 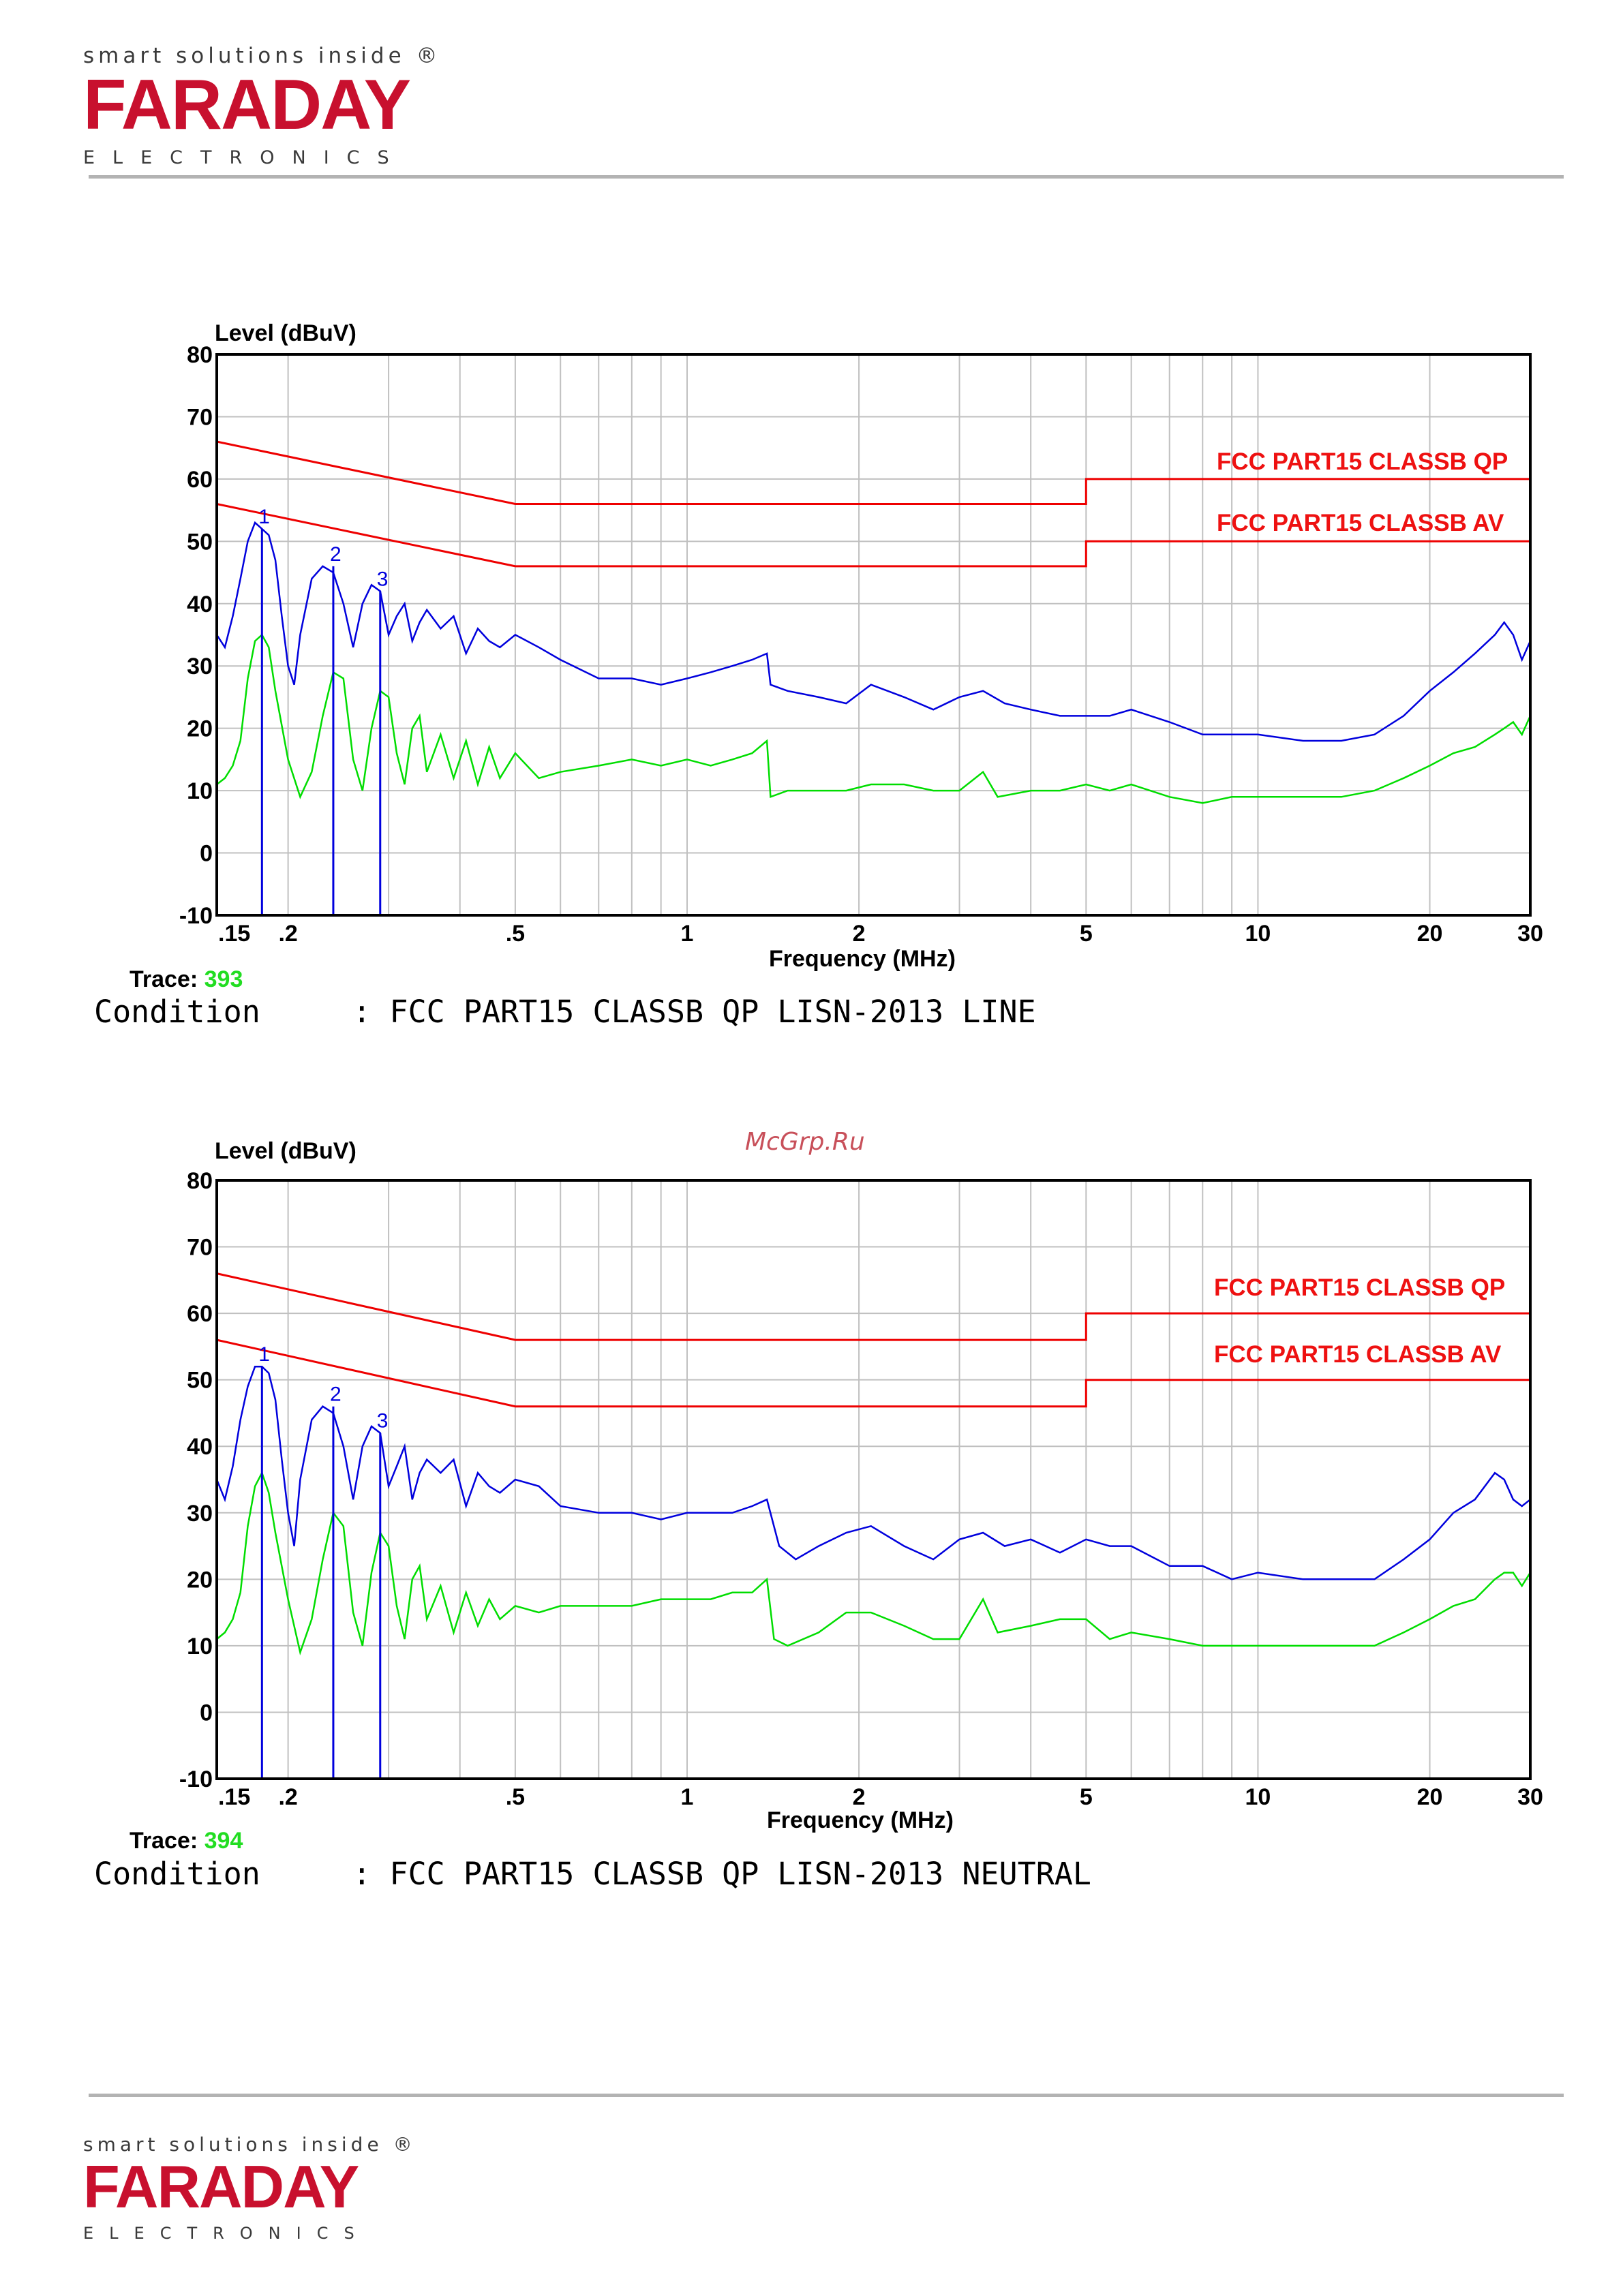 I want to click on trace-indicator: Trace: 393, so click(x=186, y=979).